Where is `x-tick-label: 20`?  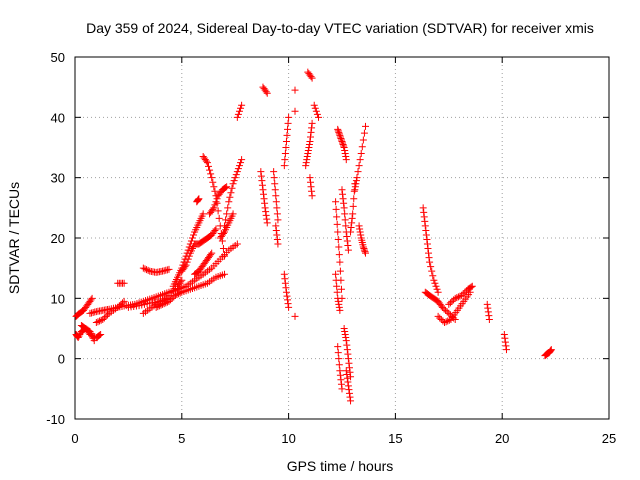
x-tick-label: 20 is located at coordinates (502, 438).